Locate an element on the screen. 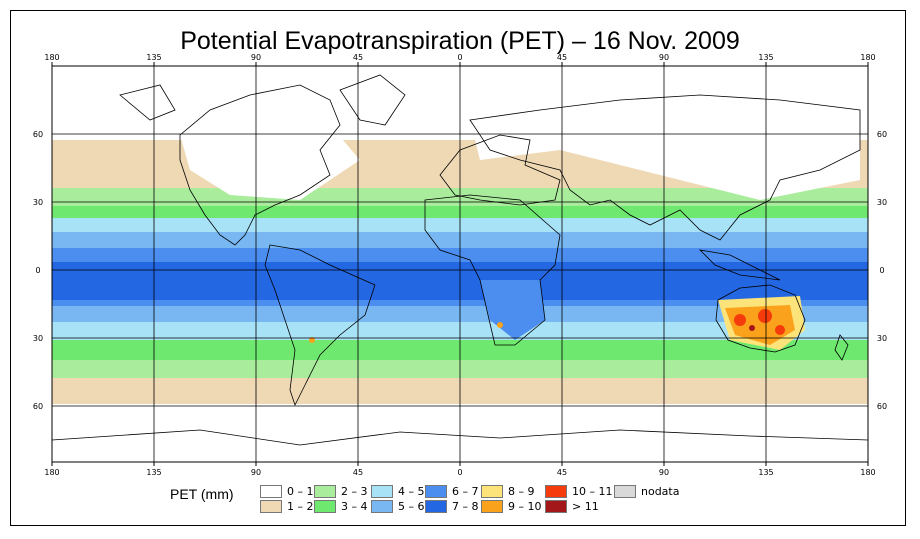 The image size is (920, 539). lat-label-right: 0 is located at coordinates (881, 270).